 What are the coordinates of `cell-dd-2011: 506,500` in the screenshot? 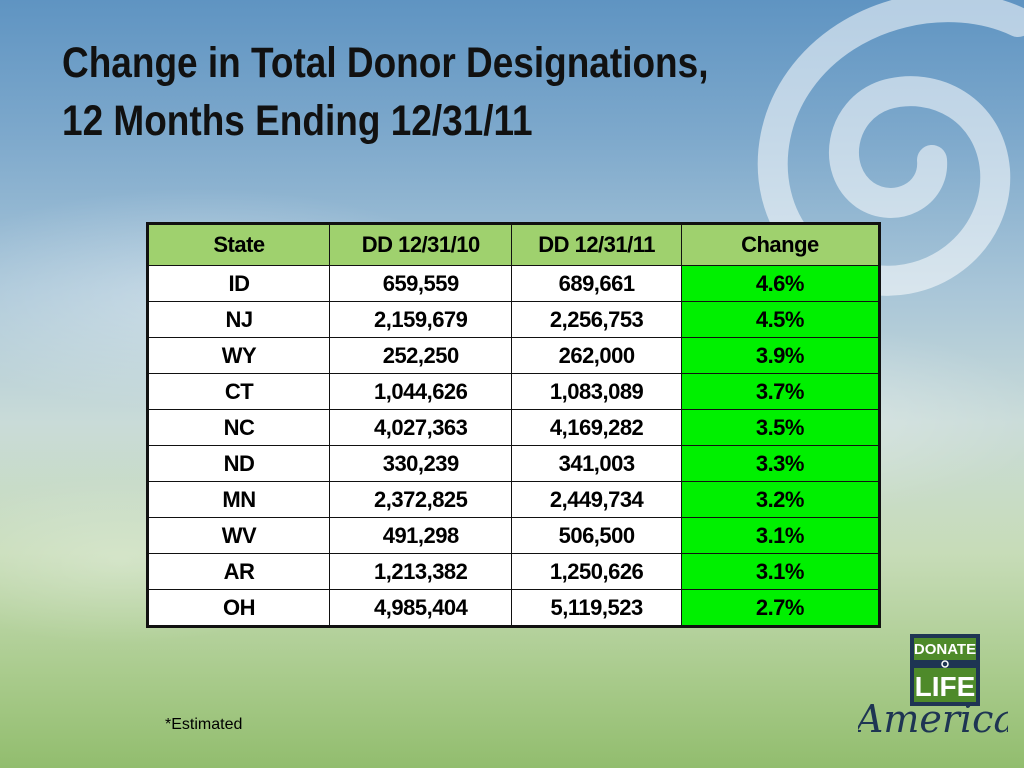 It's located at (596, 535).